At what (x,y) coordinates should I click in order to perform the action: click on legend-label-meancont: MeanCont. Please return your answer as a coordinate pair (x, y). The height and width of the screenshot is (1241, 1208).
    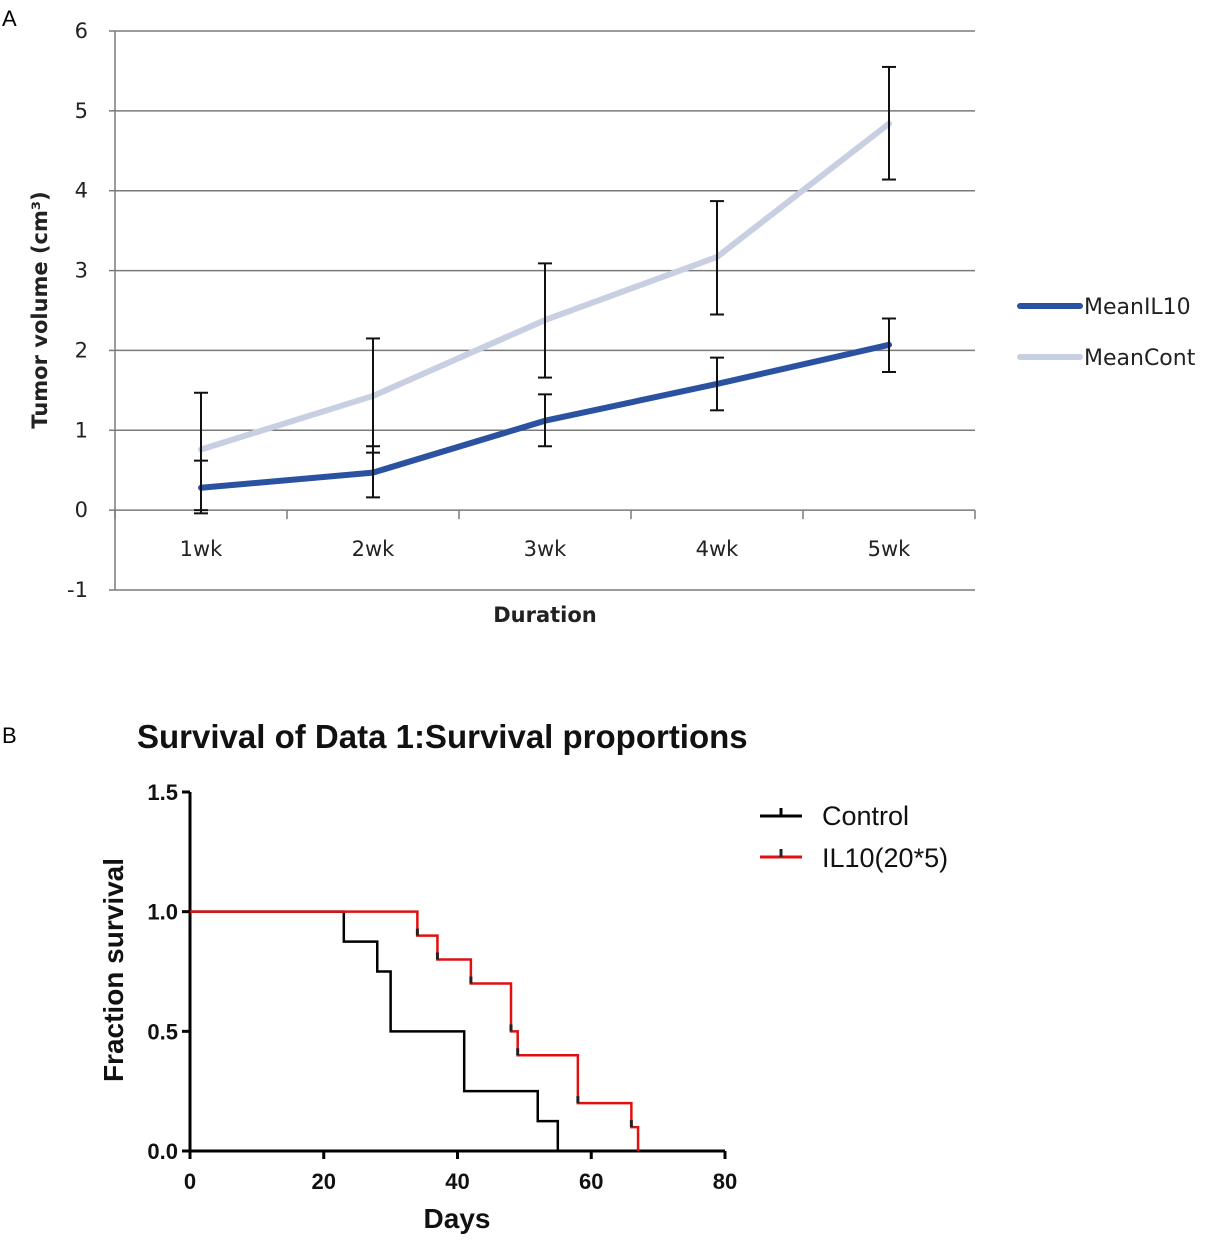
    Looking at the image, I should click on (1140, 358).